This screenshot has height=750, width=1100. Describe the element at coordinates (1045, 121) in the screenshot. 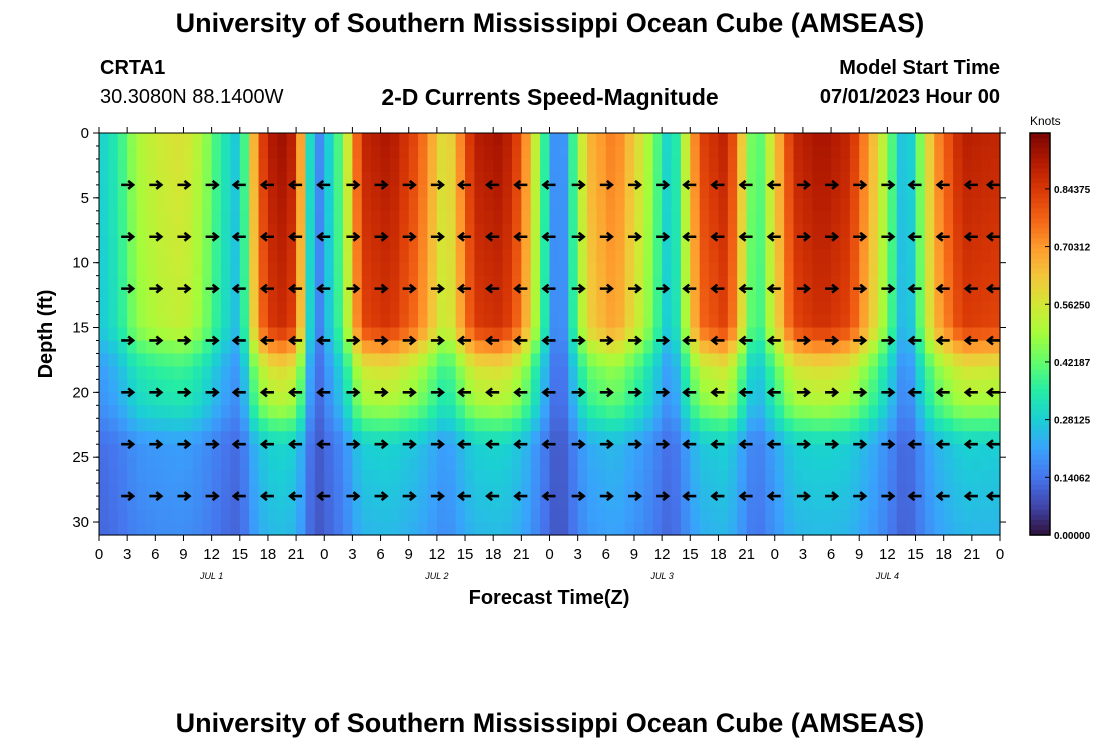

I see `colorbar-title: Knots` at that location.